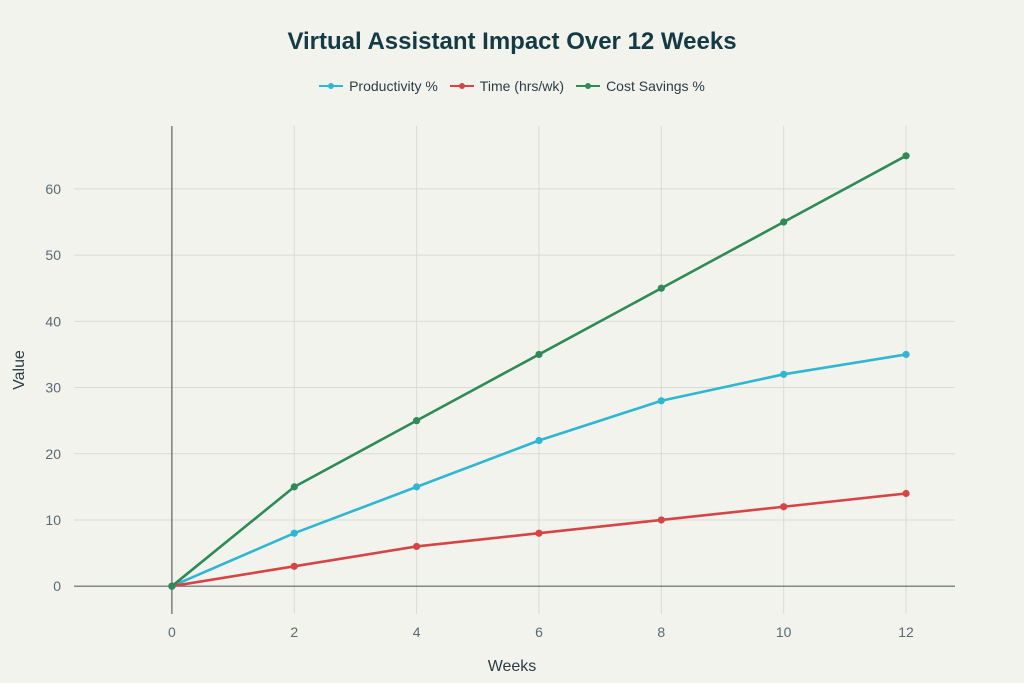 The width and height of the screenshot is (1024, 683). Describe the element at coordinates (53, 454) in the screenshot. I see `y-tick-label: 20` at that location.